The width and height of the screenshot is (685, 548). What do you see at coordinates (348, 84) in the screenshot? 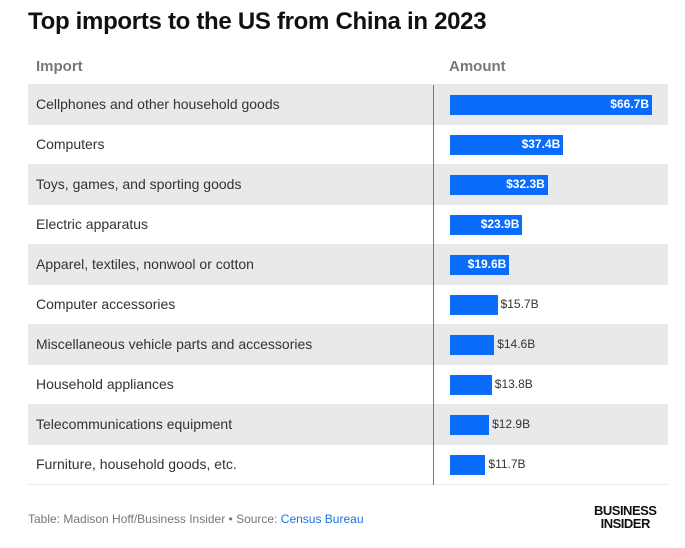
I see `header-divider` at bounding box center [348, 84].